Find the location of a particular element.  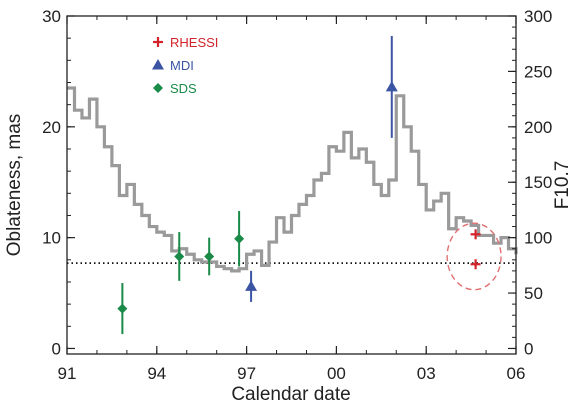

sds-legend-label: SDS is located at coordinates (183, 88).